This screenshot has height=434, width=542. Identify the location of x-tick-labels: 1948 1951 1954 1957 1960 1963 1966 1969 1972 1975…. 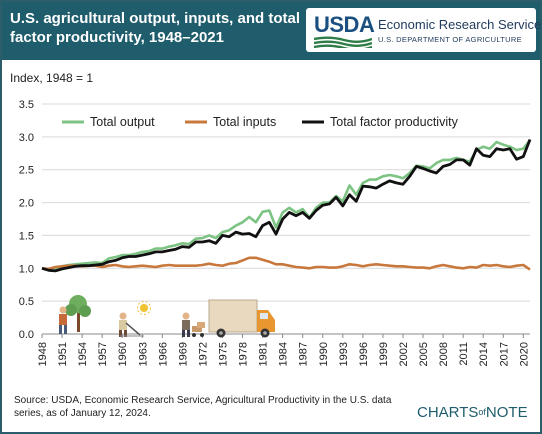
(283, 350).